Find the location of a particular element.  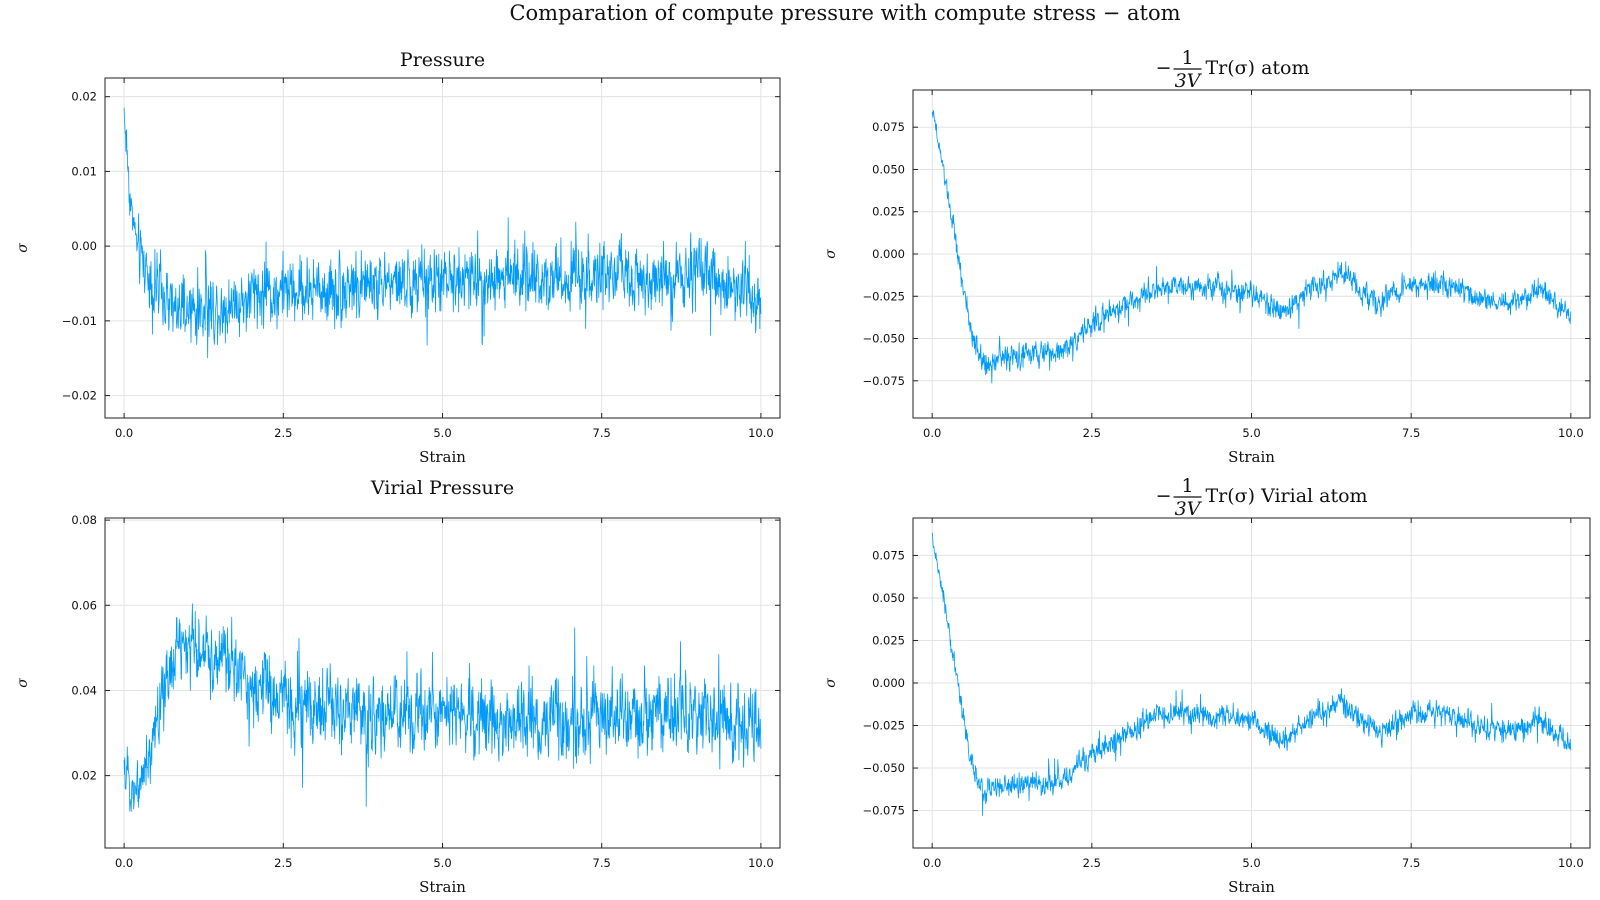

y-tick-label: 0.01 is located at coordinates (84, 171).